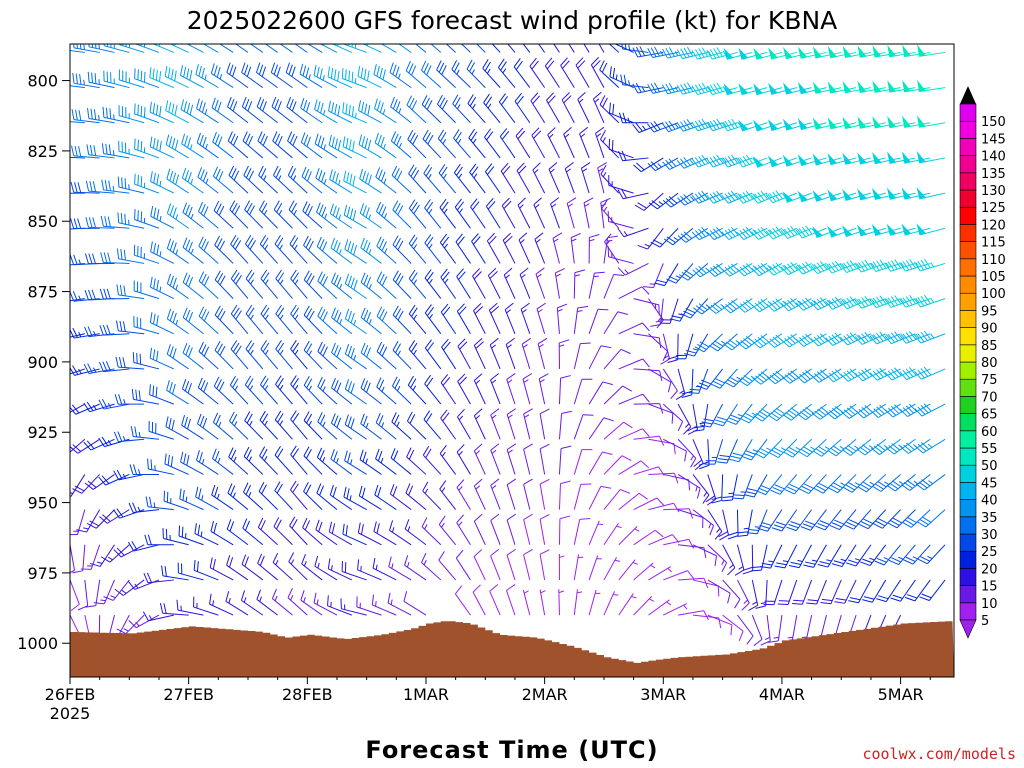 The width and height of the screenshot is (1024, 768). What do you see at coordinates (989, 518) in the screenshot?
I see `colorbar-label: 35` at bounding box center [989, 518].